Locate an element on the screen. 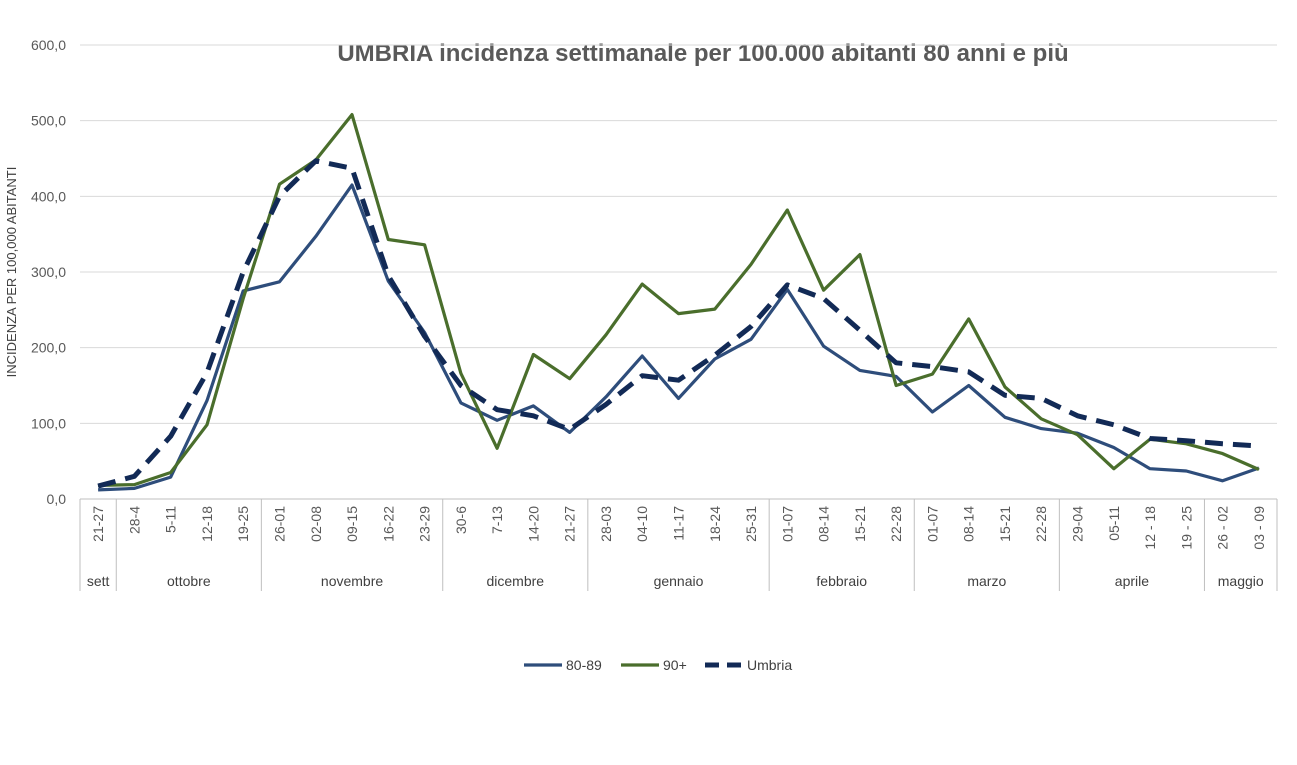 This screenshot has height=765, width=1297. month-label: sett is located at coordinates (98, 581).